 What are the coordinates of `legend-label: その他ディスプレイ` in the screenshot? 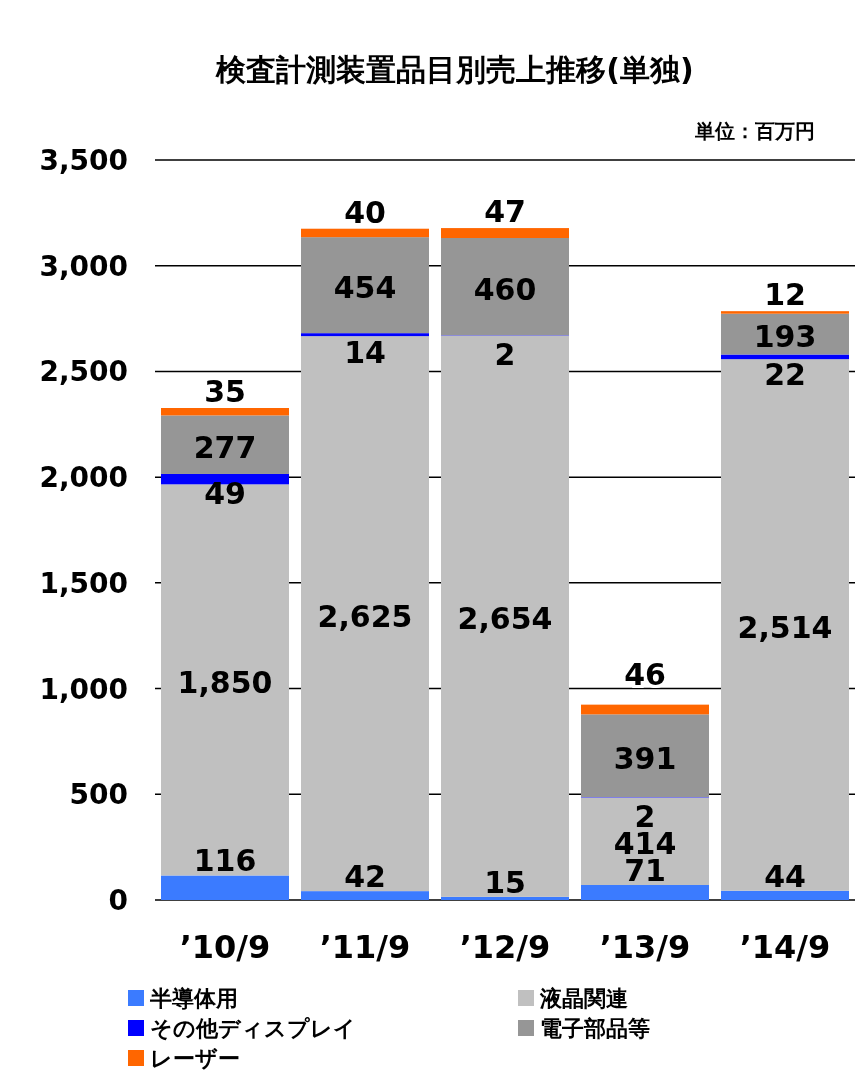 It's located at (253, 1028).